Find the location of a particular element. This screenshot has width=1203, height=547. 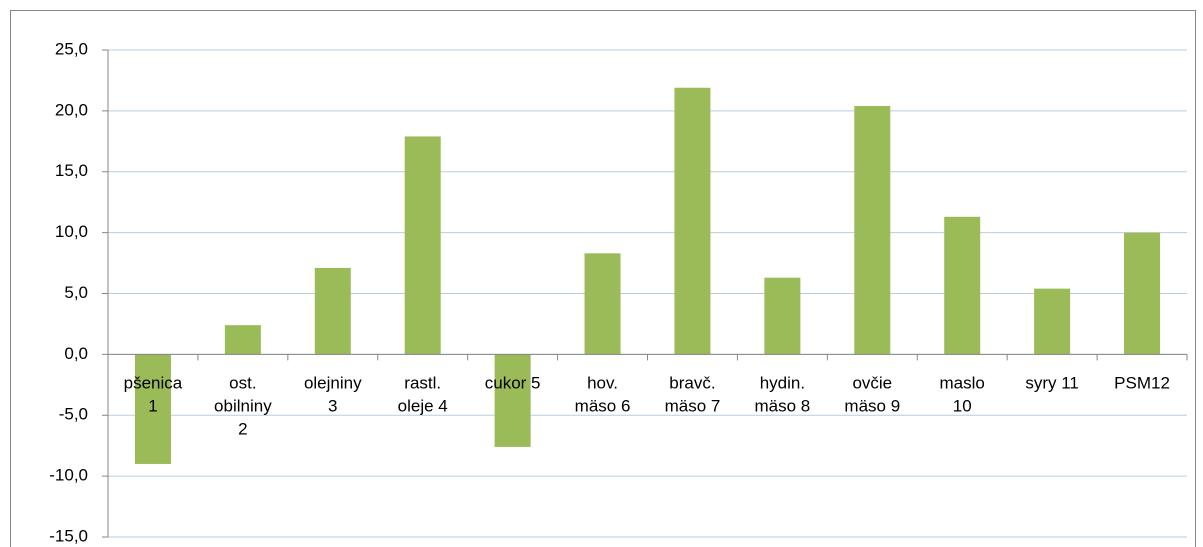

x-tick-label: pšenica 1 is located at coordinates (153, 395).